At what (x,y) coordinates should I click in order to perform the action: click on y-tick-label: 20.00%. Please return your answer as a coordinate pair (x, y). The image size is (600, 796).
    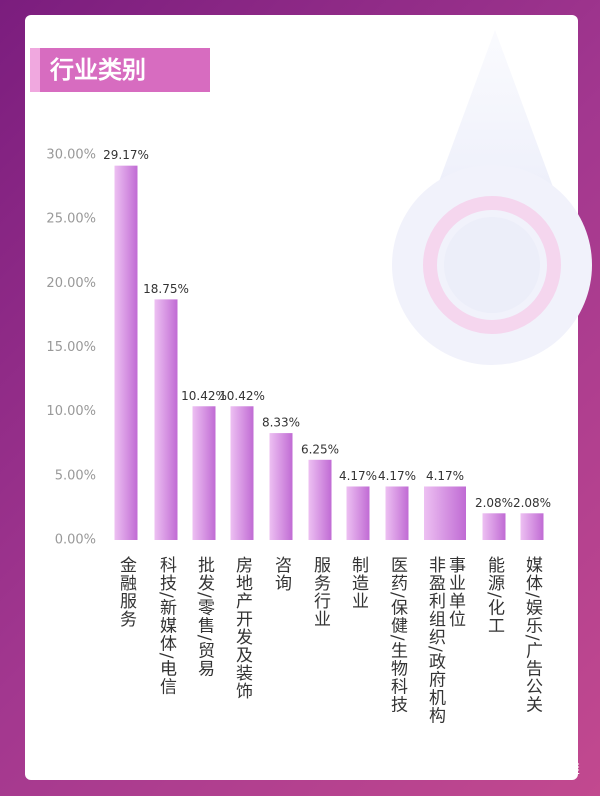
    Looking at the image, I should click on (71, 283).